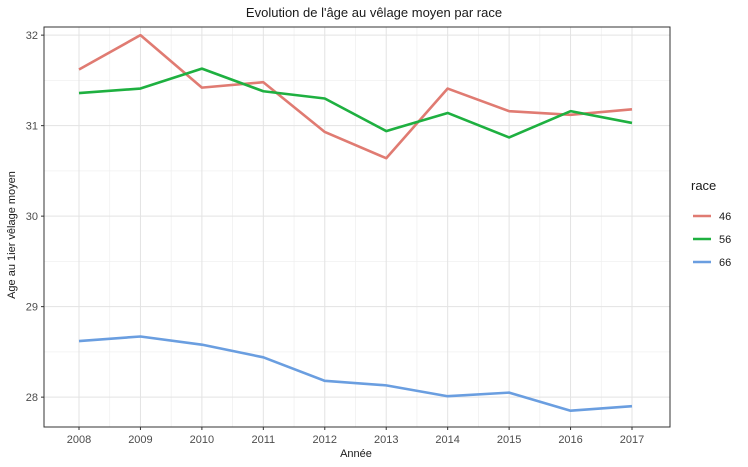 The height and width of the screenshot is (467, 748). What do you see at coordinates (32, 127) in the screenshot?
I see `y-tick-label: 31` at bounding box center [32, 127].